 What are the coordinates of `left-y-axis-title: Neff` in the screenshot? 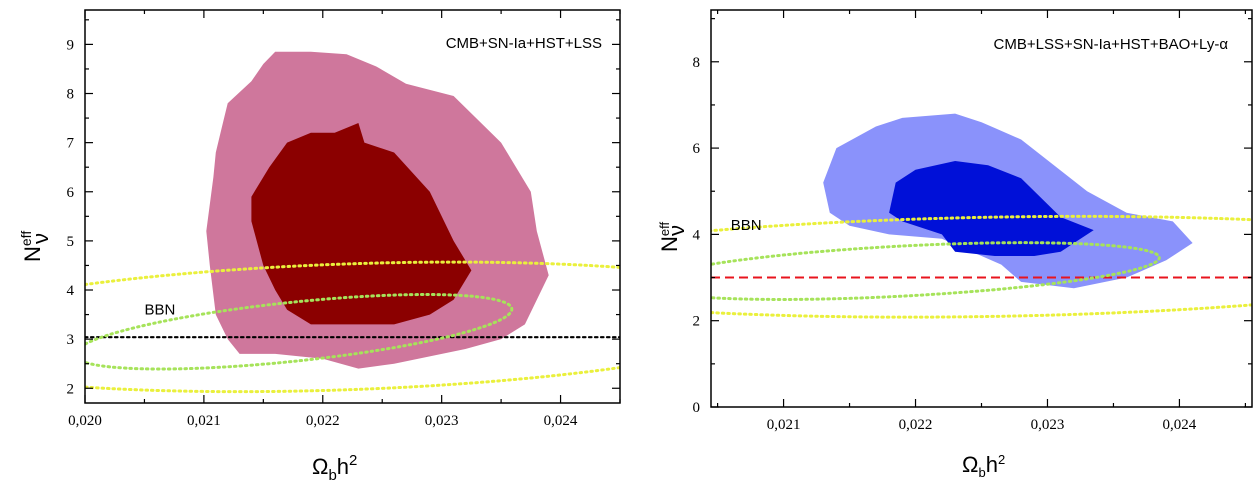 It's located at (31, 246).